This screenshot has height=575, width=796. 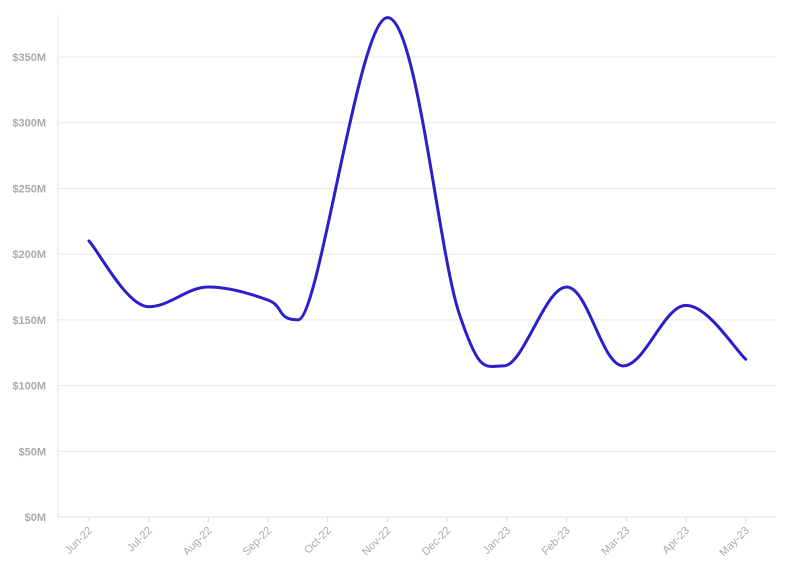 What do you see at coordinates (734, 542) in the screenshot?
I see `x-tick-label: May-23` at bounding box center [734, 542].